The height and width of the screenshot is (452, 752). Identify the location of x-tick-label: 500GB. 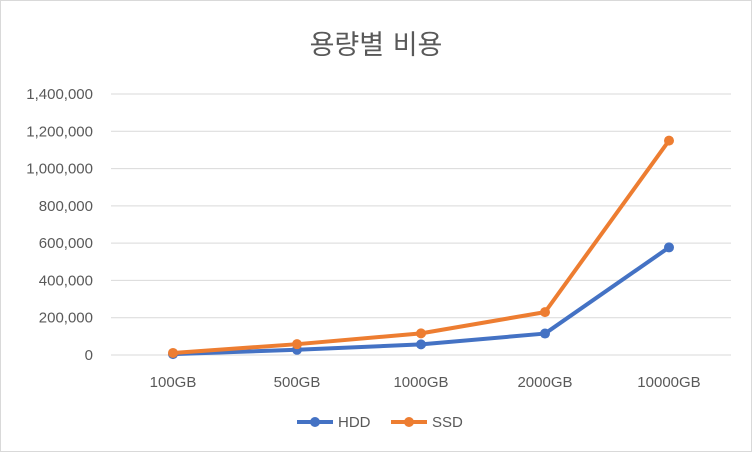
(297, 382).